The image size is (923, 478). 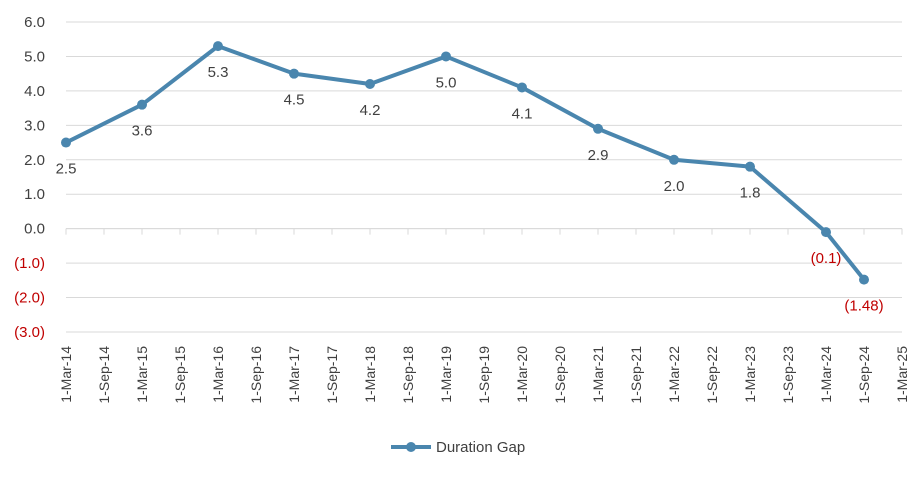 I want to click on x-tick-label: 1-Sep-20, so click(x=560, y=375).